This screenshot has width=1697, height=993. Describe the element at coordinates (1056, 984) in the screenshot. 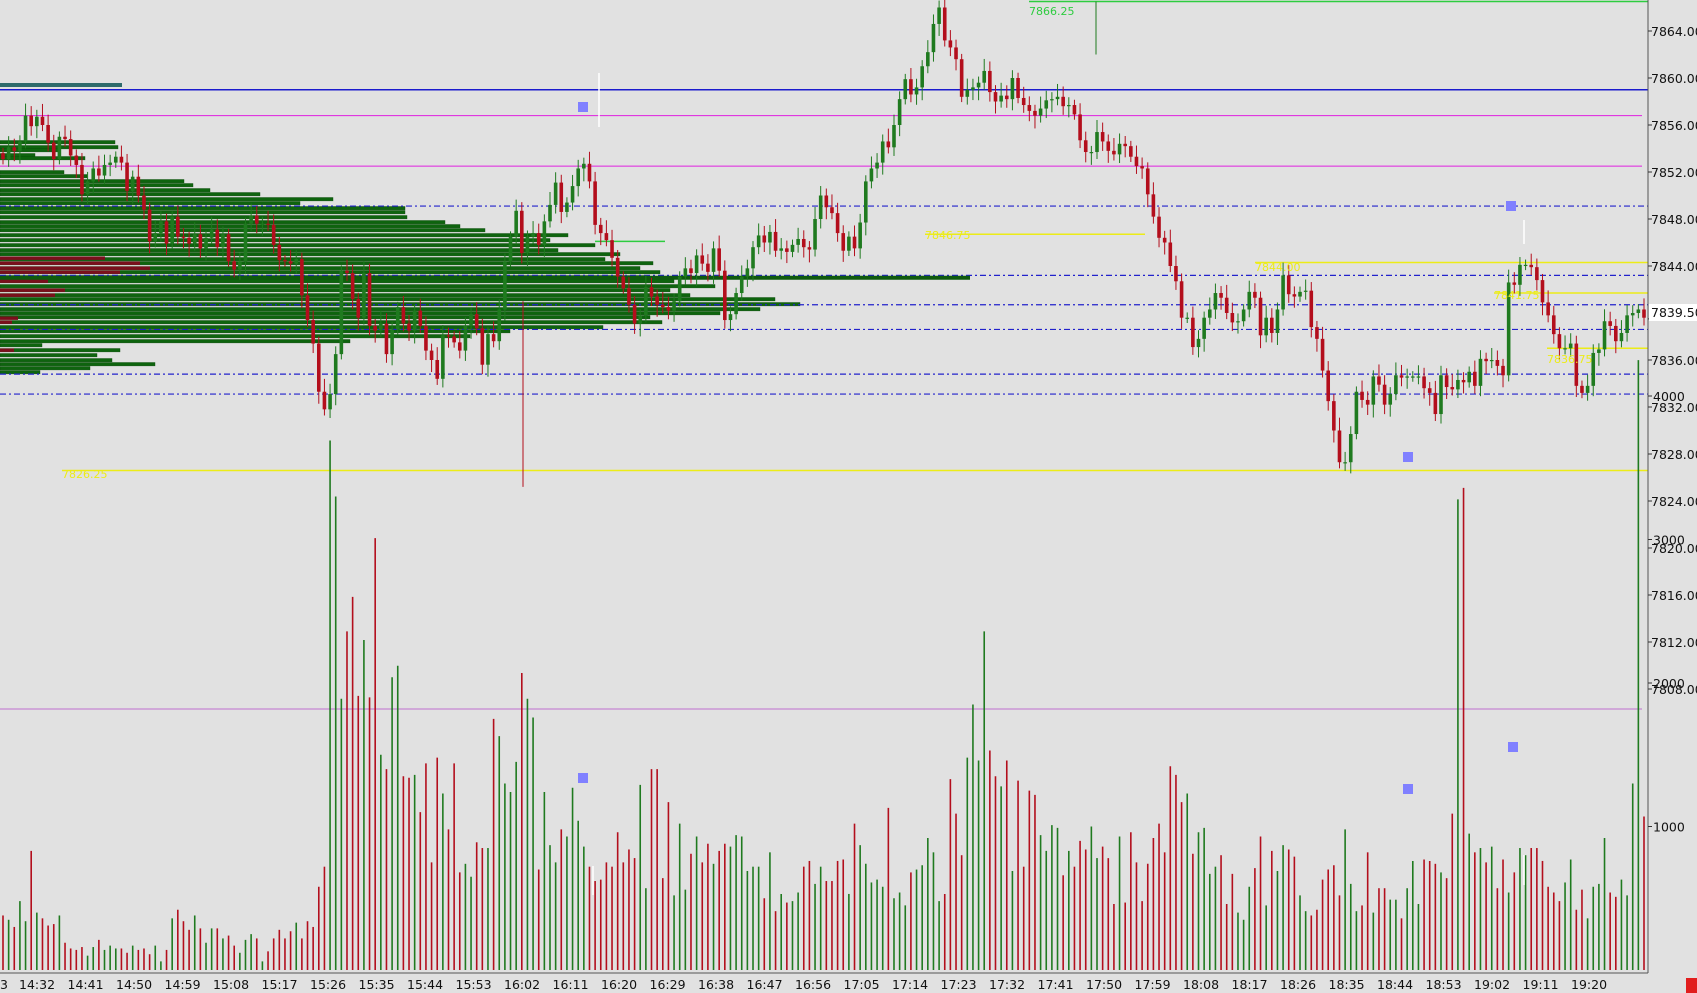

I see `time-tick-label: 17:41` at that location.